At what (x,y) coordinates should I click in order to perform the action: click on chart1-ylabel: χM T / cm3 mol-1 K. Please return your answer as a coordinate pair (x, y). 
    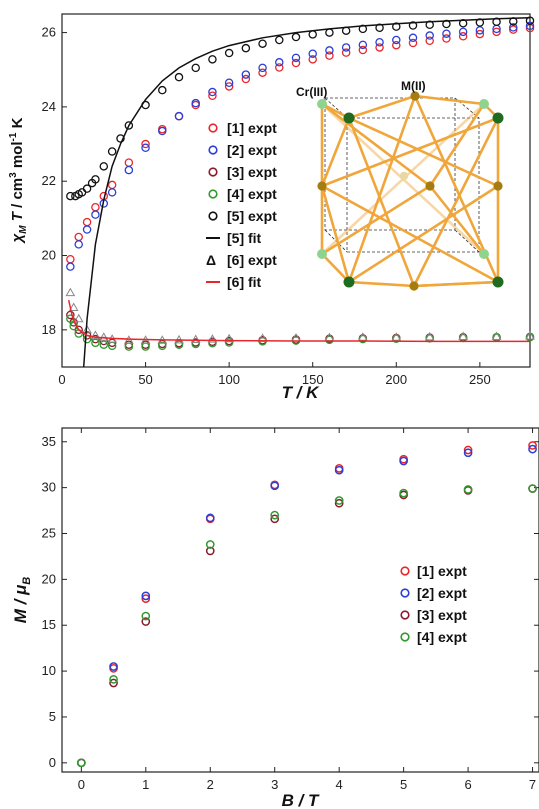
    Looking at the image, I should click on (18, 180).